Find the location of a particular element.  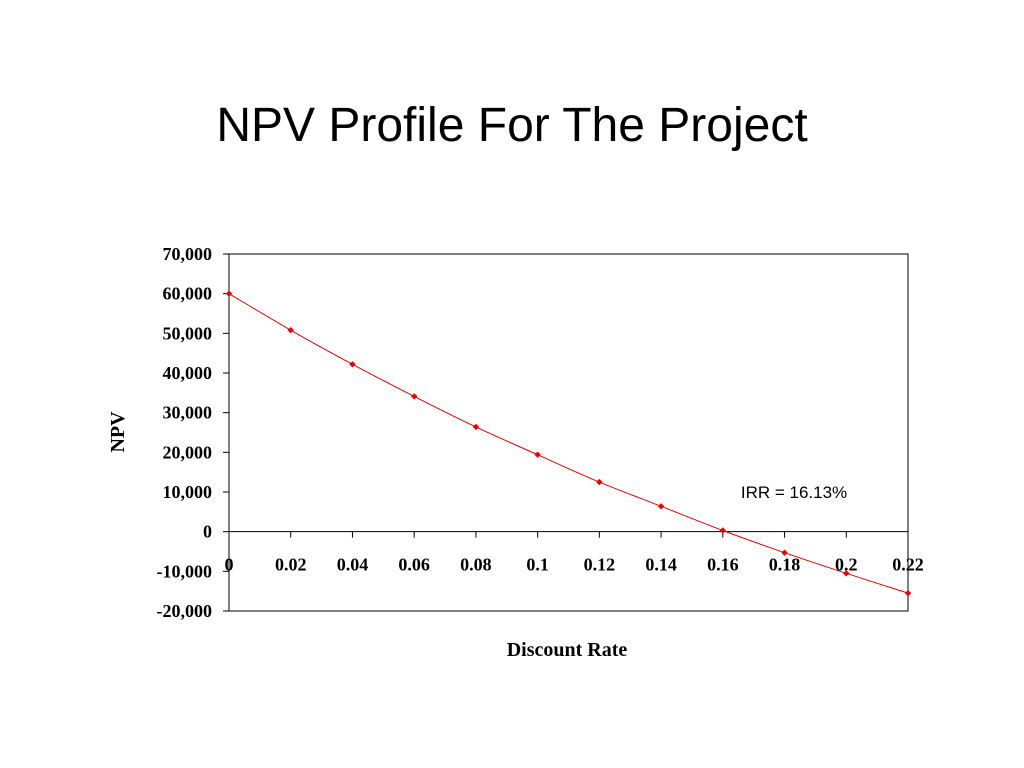

irr-annotation: IRR = 16.13% is located at coordinates (794, 492).